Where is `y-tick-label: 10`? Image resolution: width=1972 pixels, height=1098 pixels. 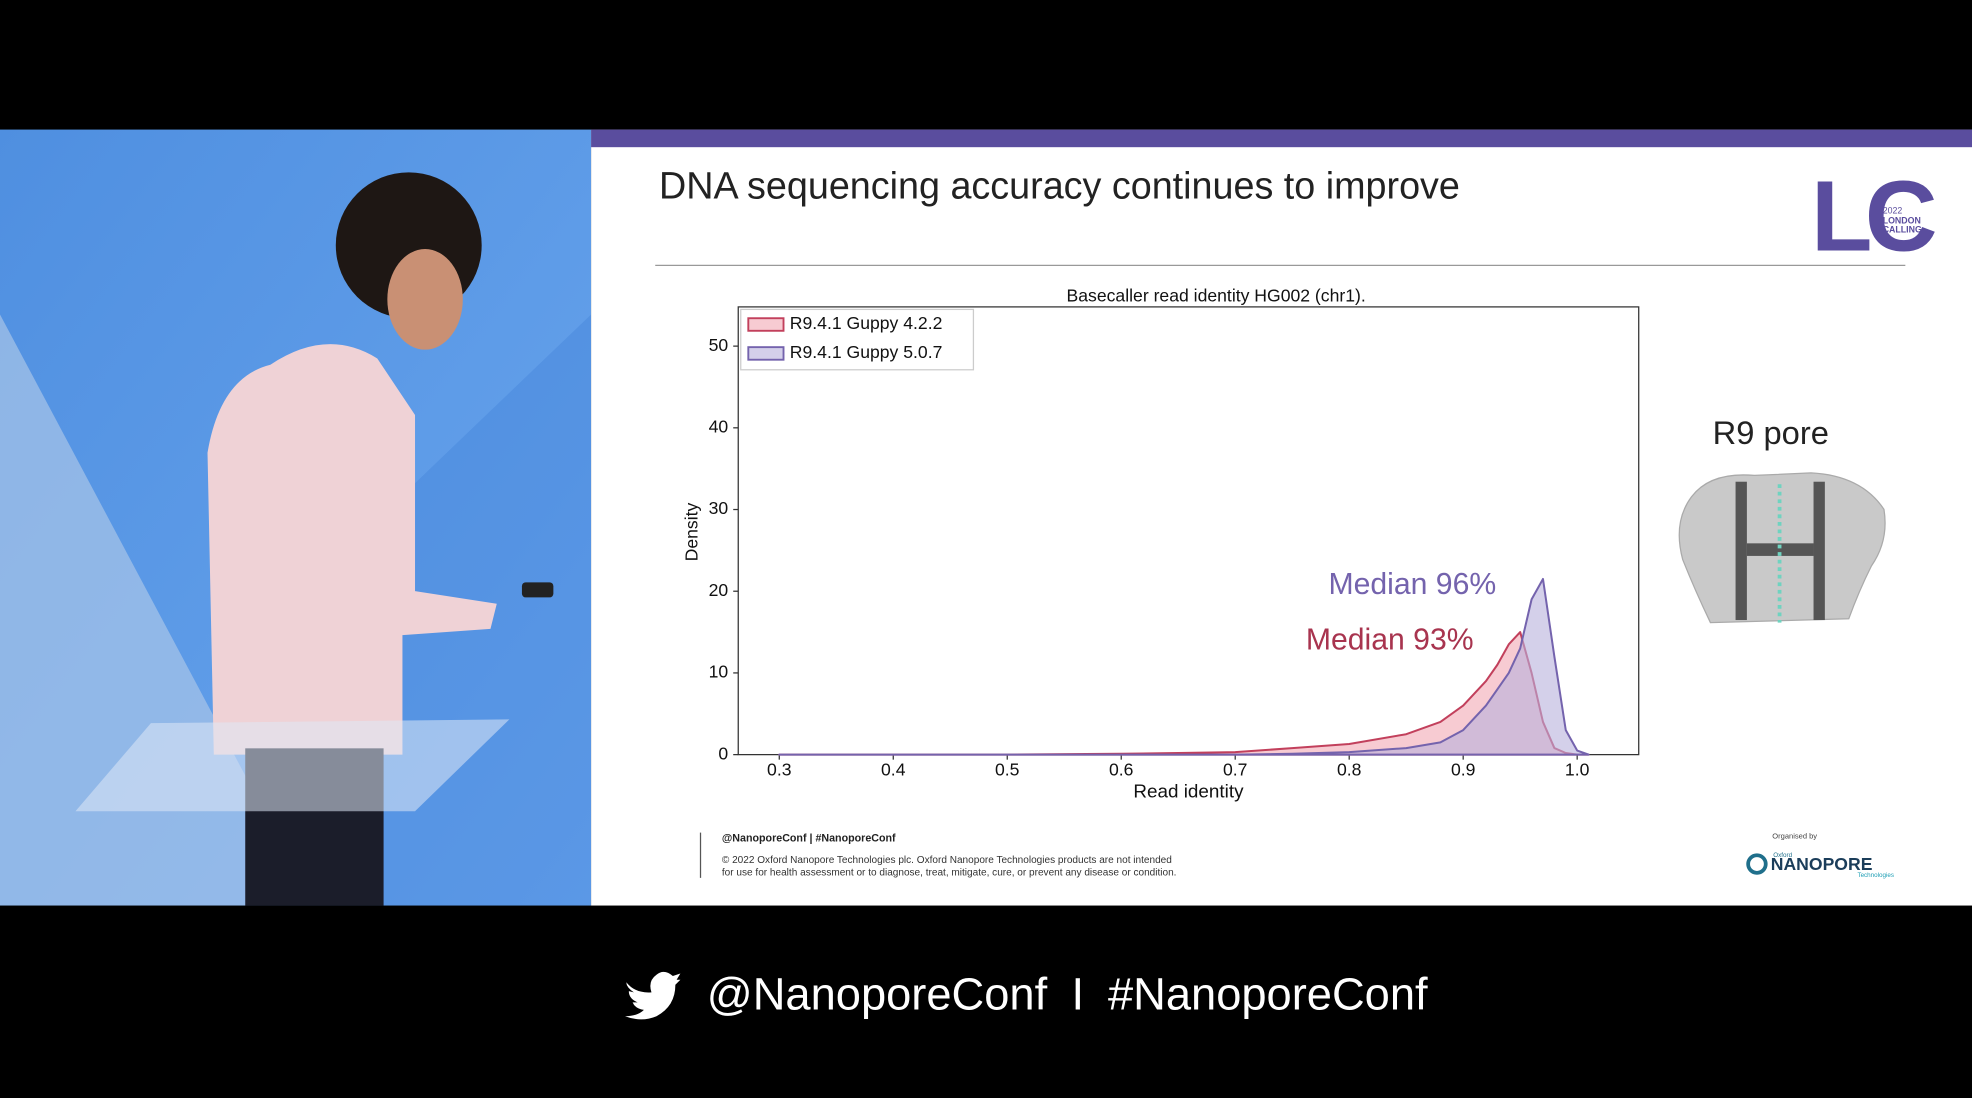 y-tick-label: 10 is located at coordinates (719, 672).